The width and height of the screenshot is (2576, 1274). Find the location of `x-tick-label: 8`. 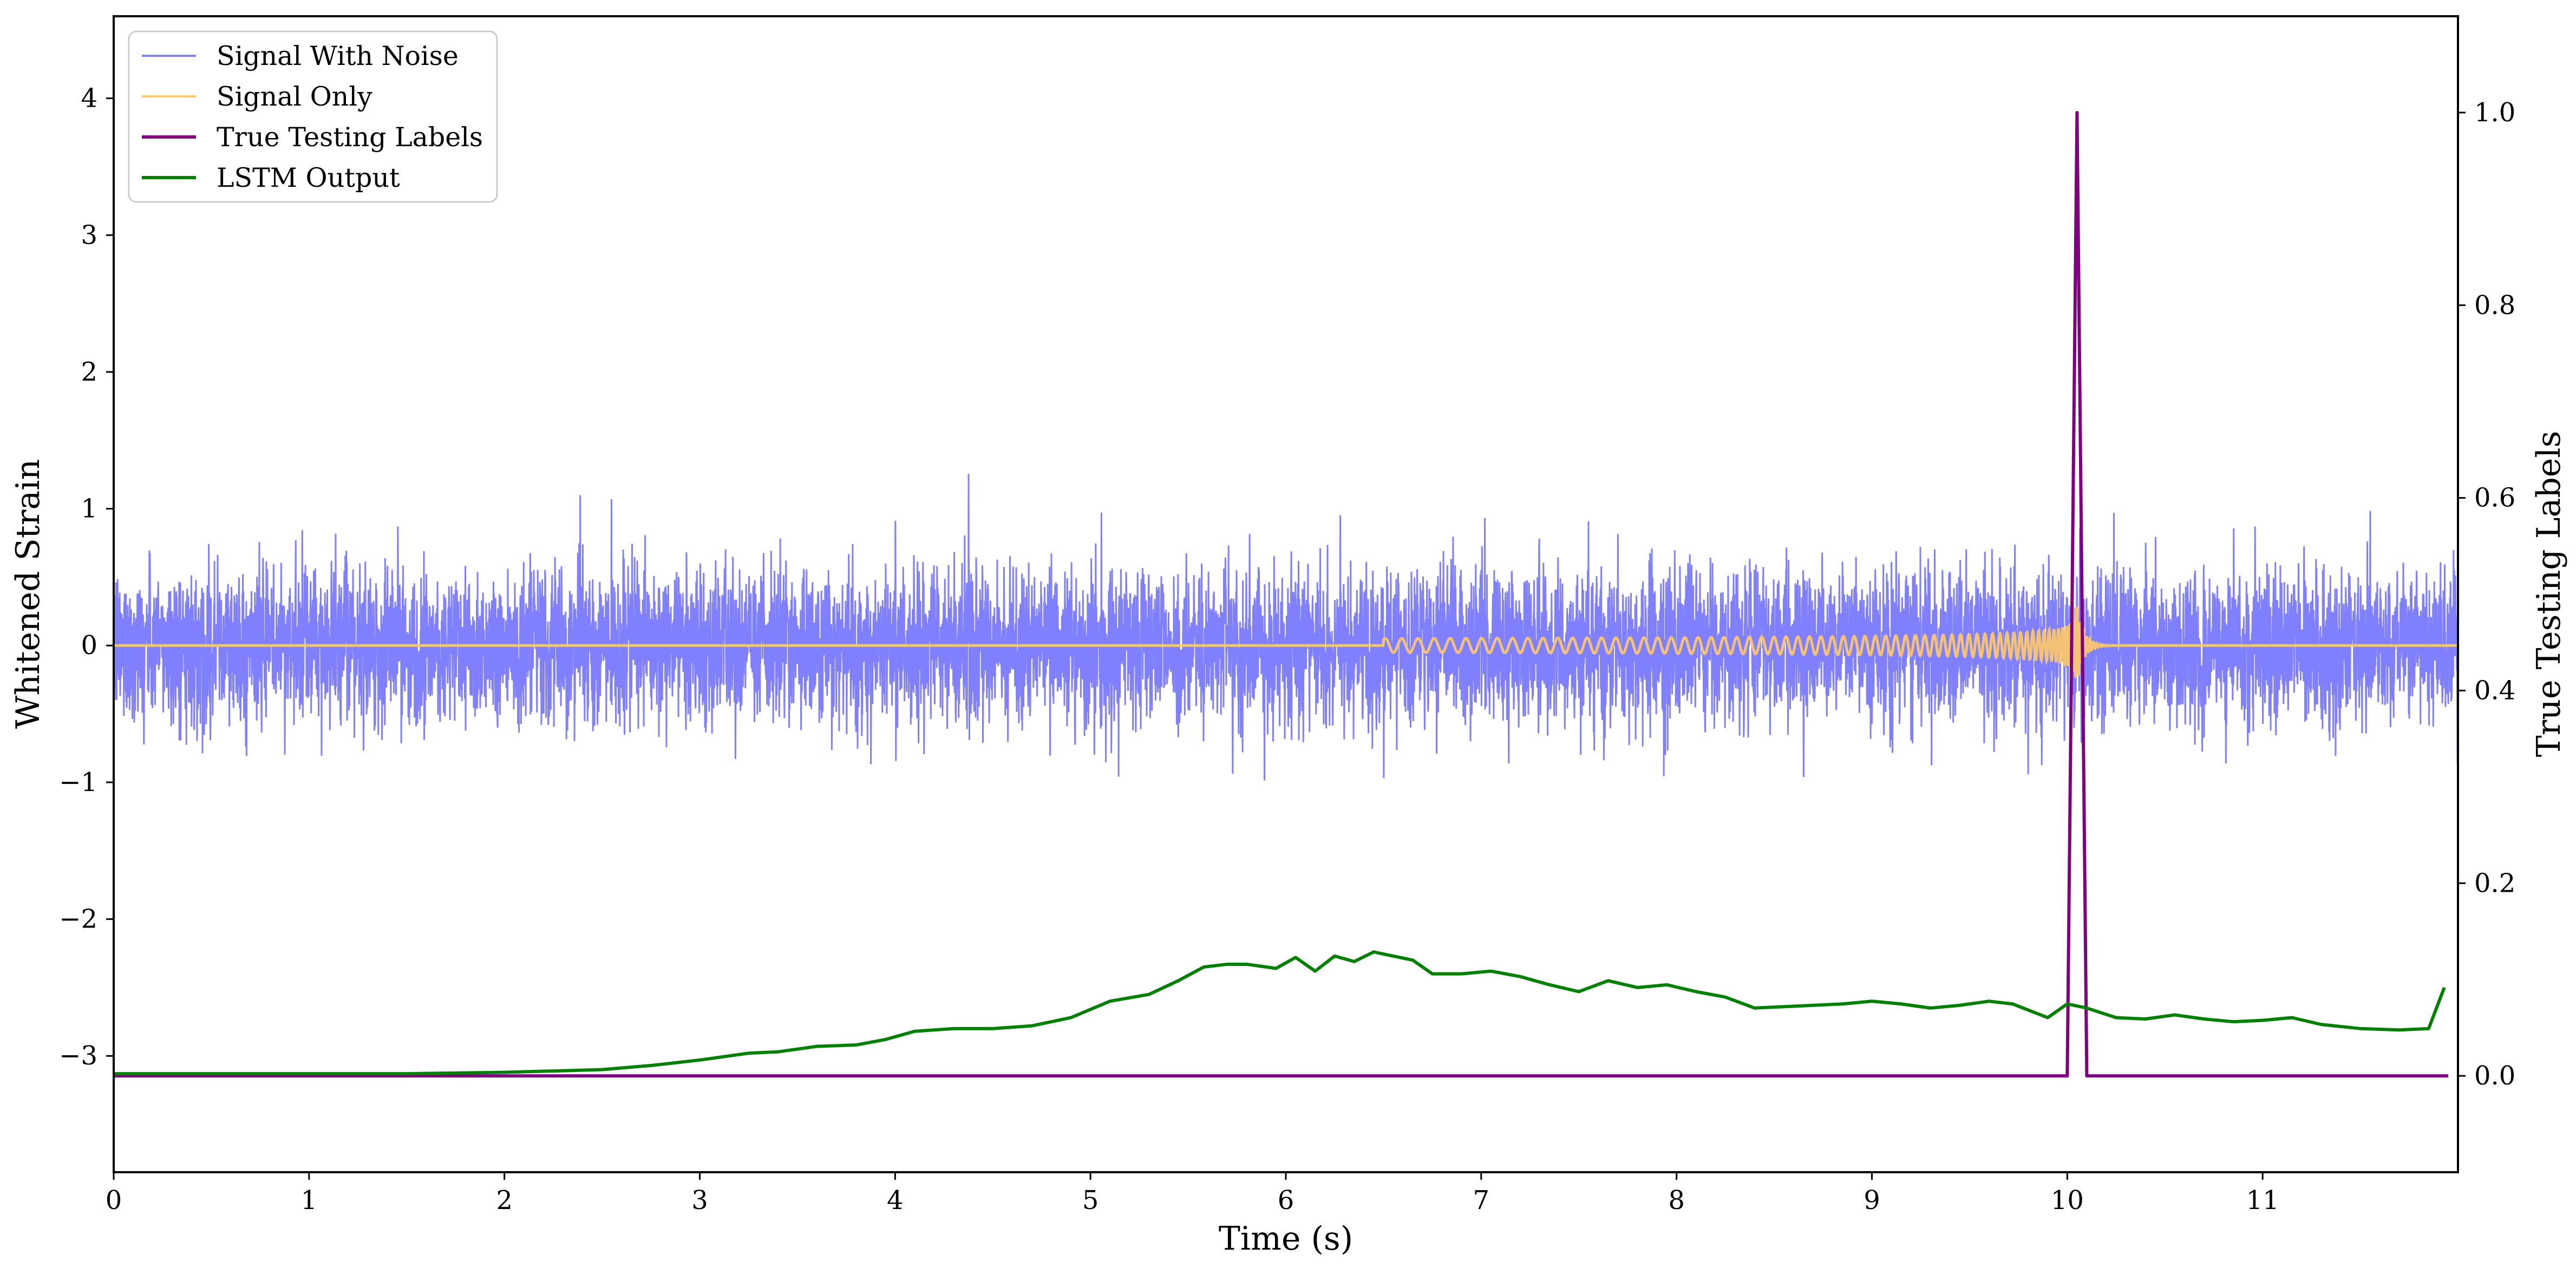

x-tick-label: 8 is located at coordinates (1676, 1200).